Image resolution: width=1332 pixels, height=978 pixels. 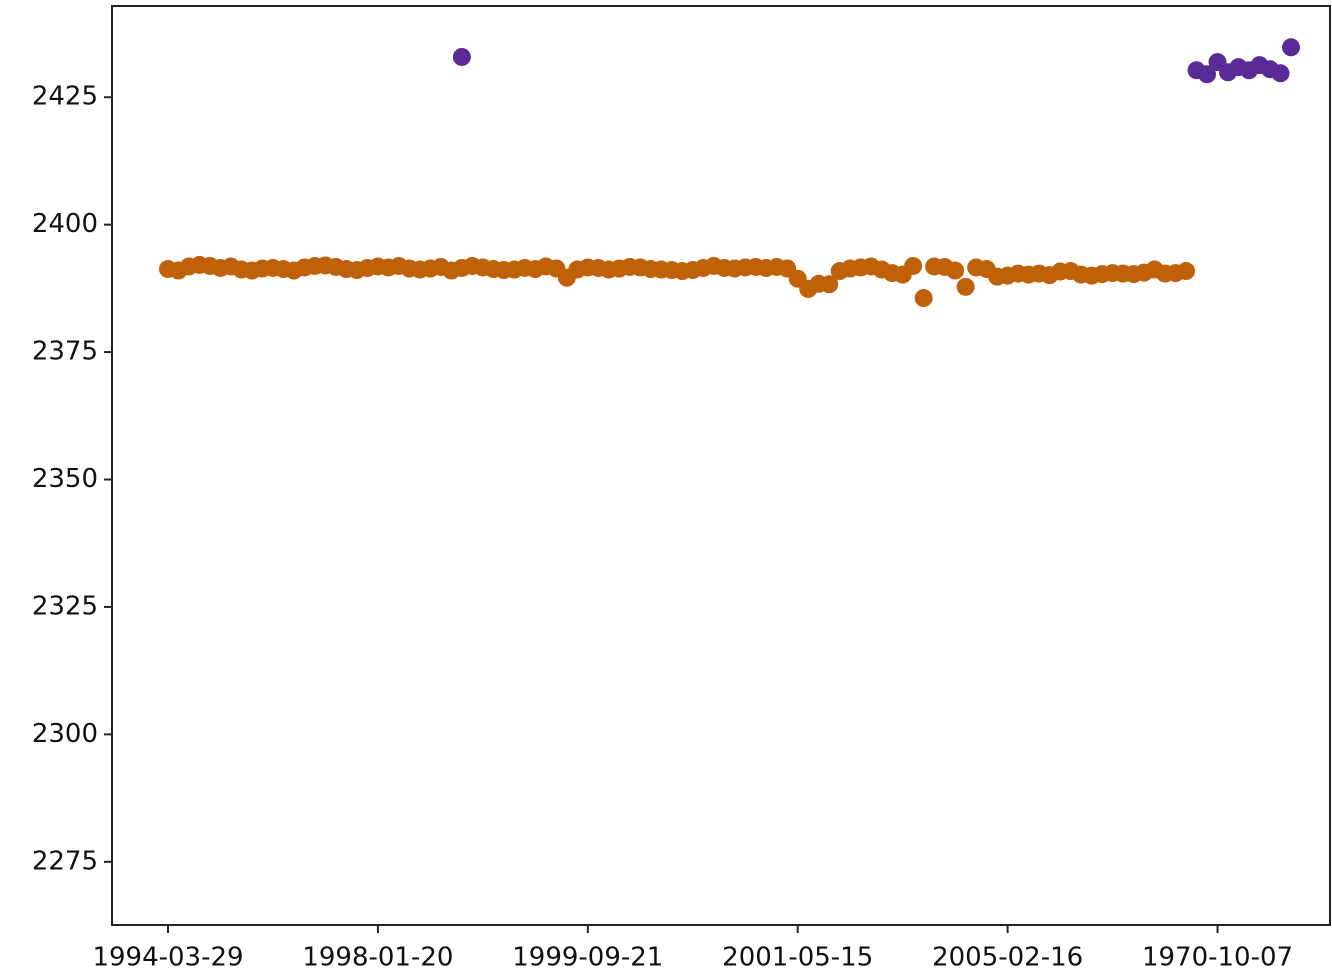 What do you see at coordinates (1007, 958) in the screenshot?
I see `x-tick-label: 2005-02-16` at bounding box center [1007, 958].